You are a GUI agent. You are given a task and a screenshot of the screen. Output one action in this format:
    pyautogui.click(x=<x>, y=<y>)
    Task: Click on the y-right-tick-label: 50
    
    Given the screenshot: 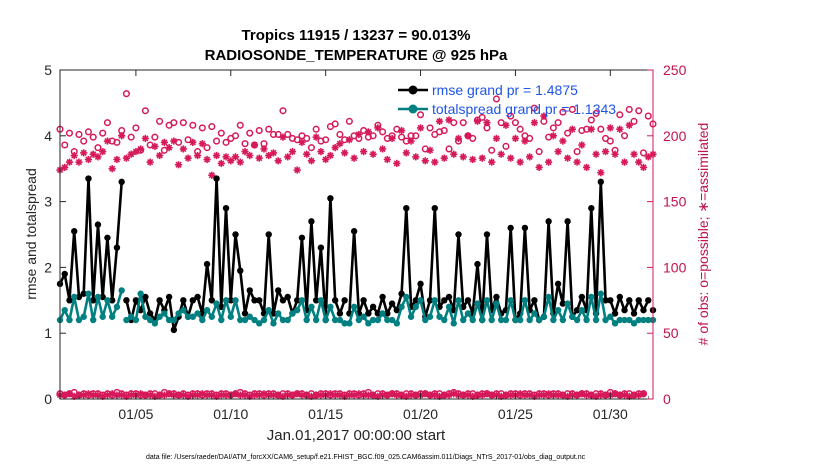 What is the action you would take?
    pyautogui.click(x=671, y=333)
    